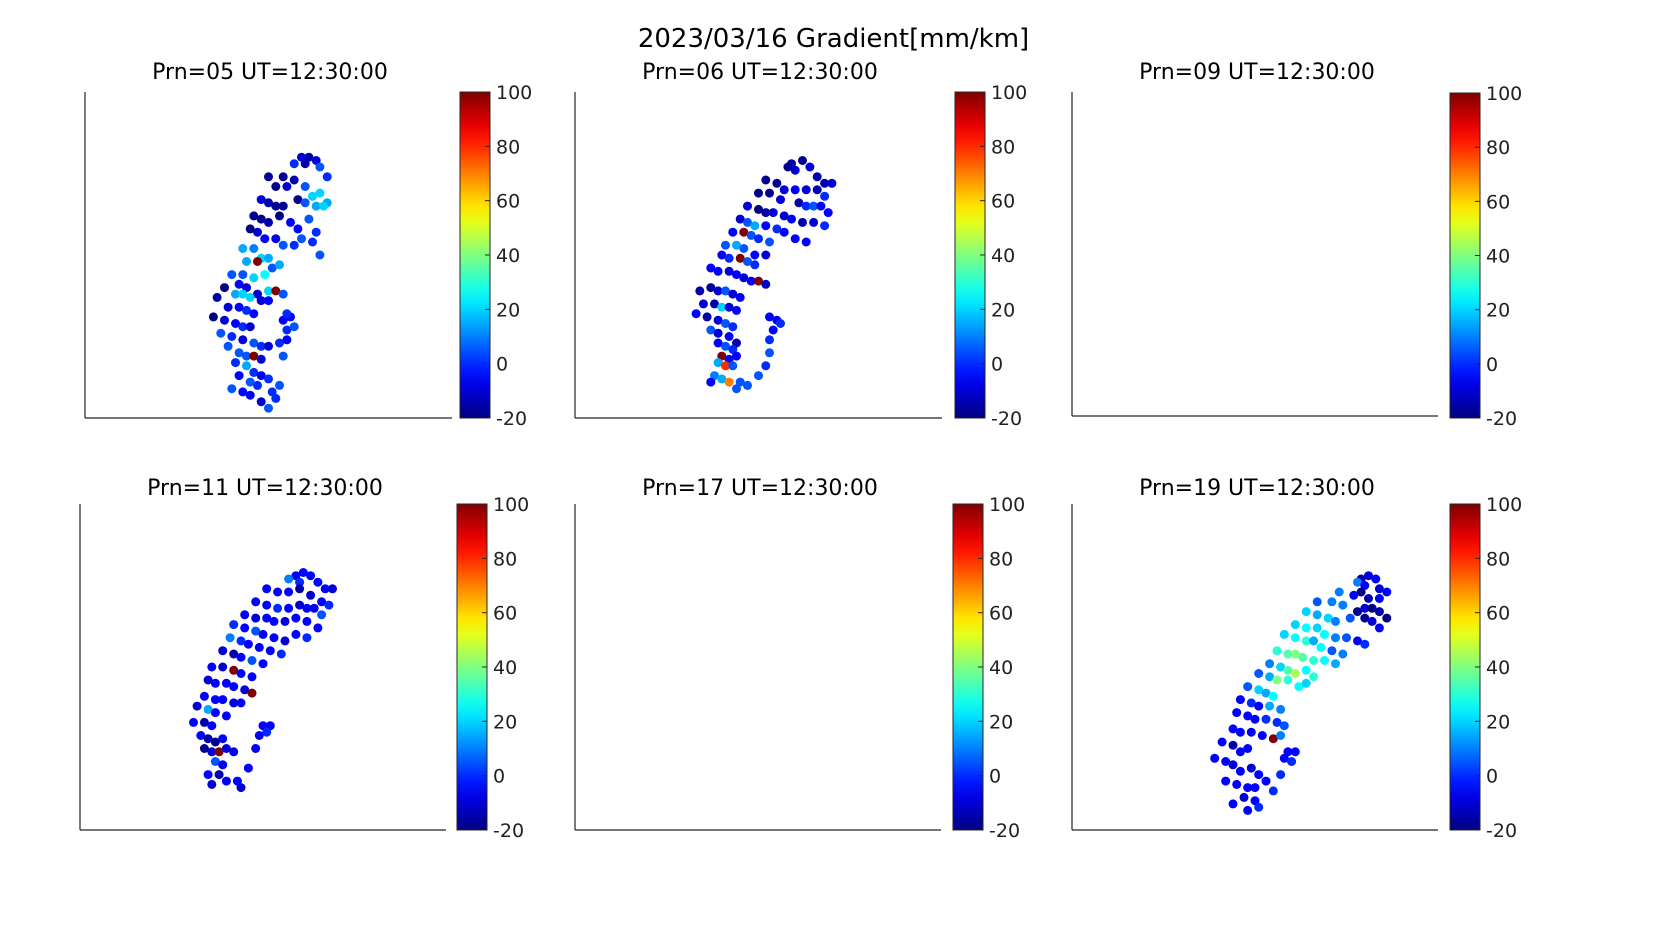 The height and width of the screenshot is (938, 1667). What do you see at coordinates (839, 686) in the screenshot?
I see `scatter-panel: Prn=17 UT=12:30:00 100 80 60 40 20 0 -20` at bounding box center [839, 686].